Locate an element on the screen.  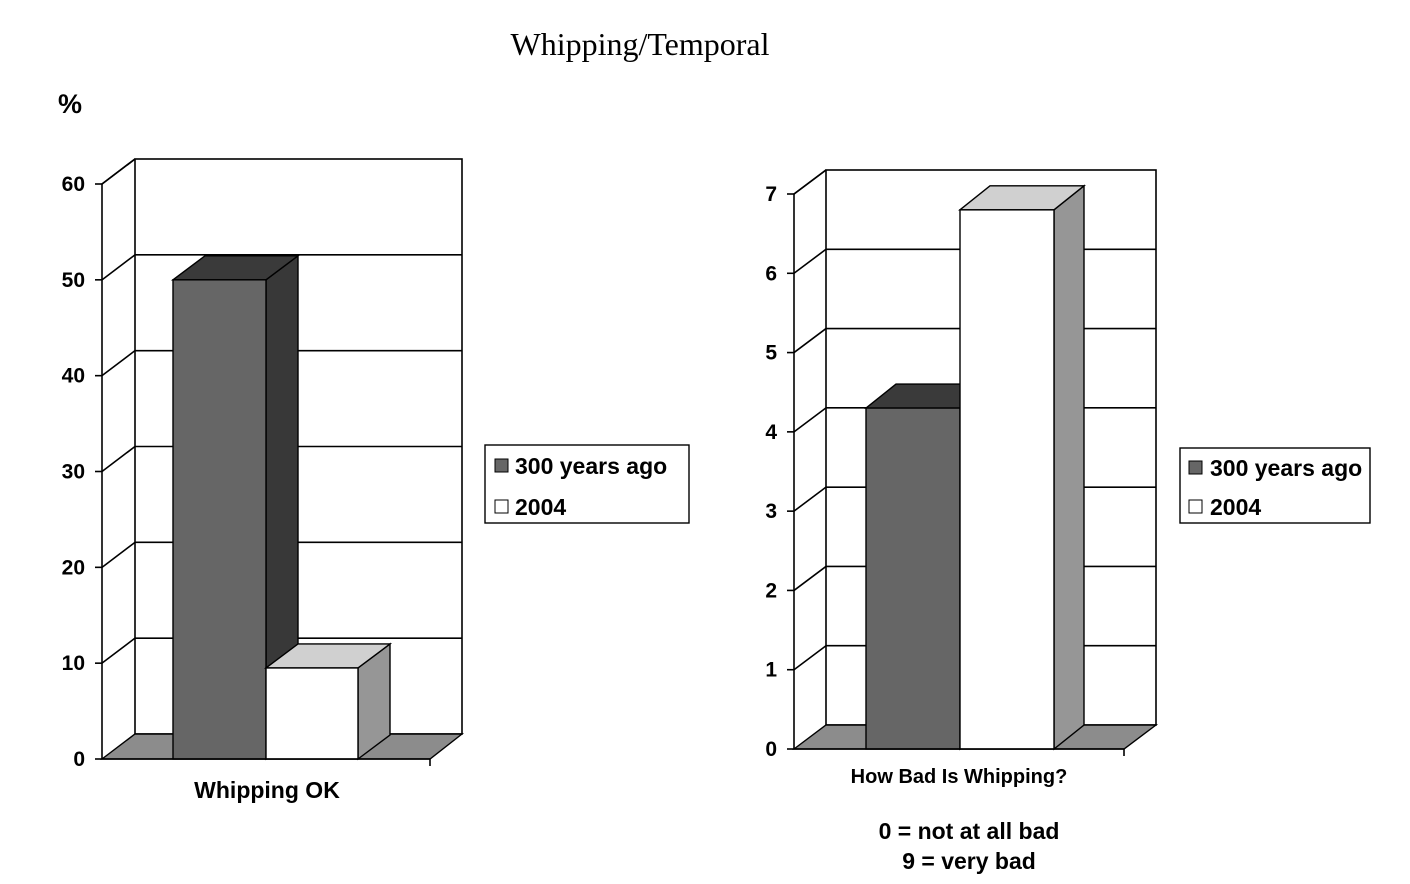
bar-side-2004 is located at coordinates (1069, 467).